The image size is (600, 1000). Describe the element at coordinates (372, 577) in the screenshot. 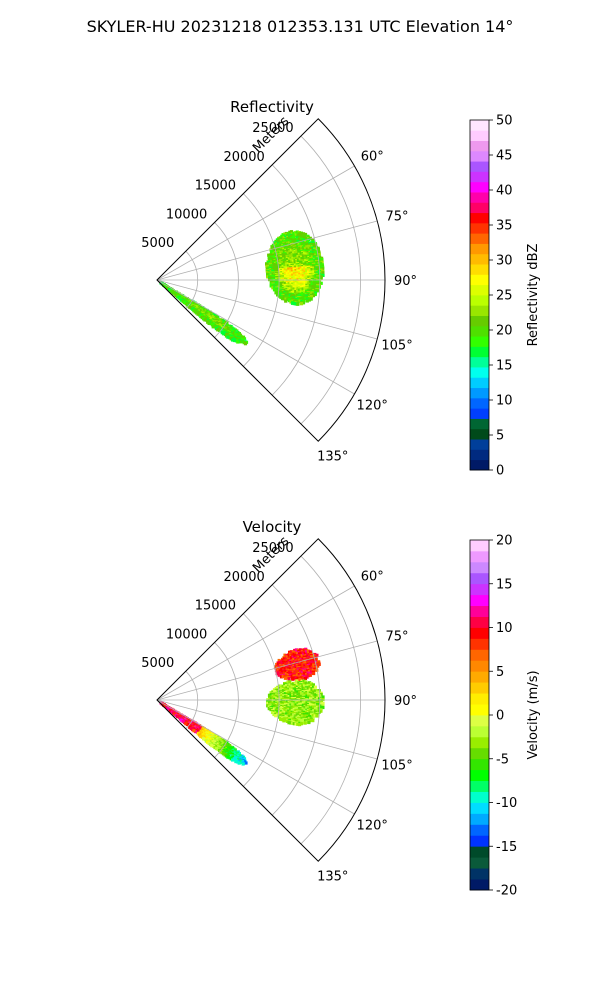

I see `theta-tick-label: 60°` at that location.